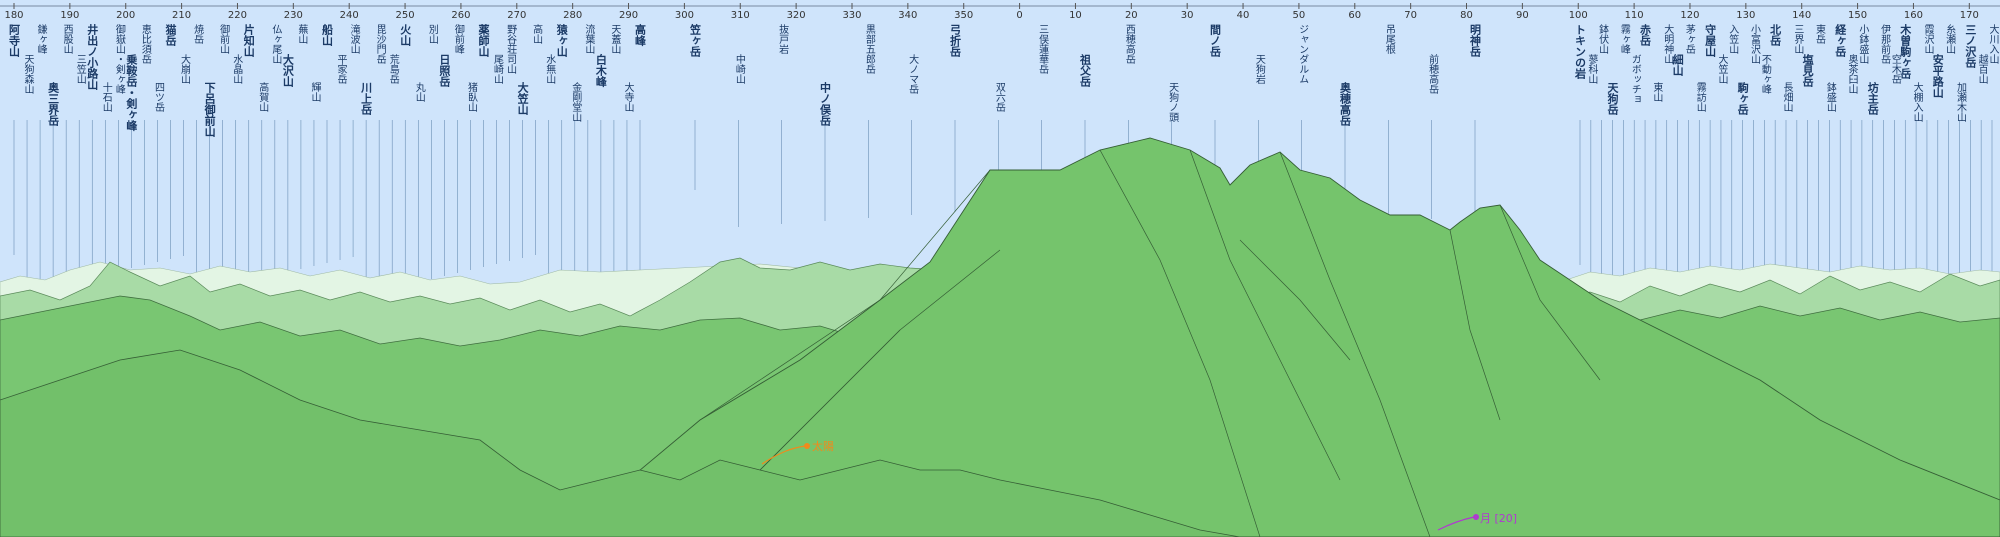 The width and height of the screenshot is (2000, 537). Describe the element at coordinates (1786, 97) in the screenshot. I see `peak-label: 長畑山` at that location.